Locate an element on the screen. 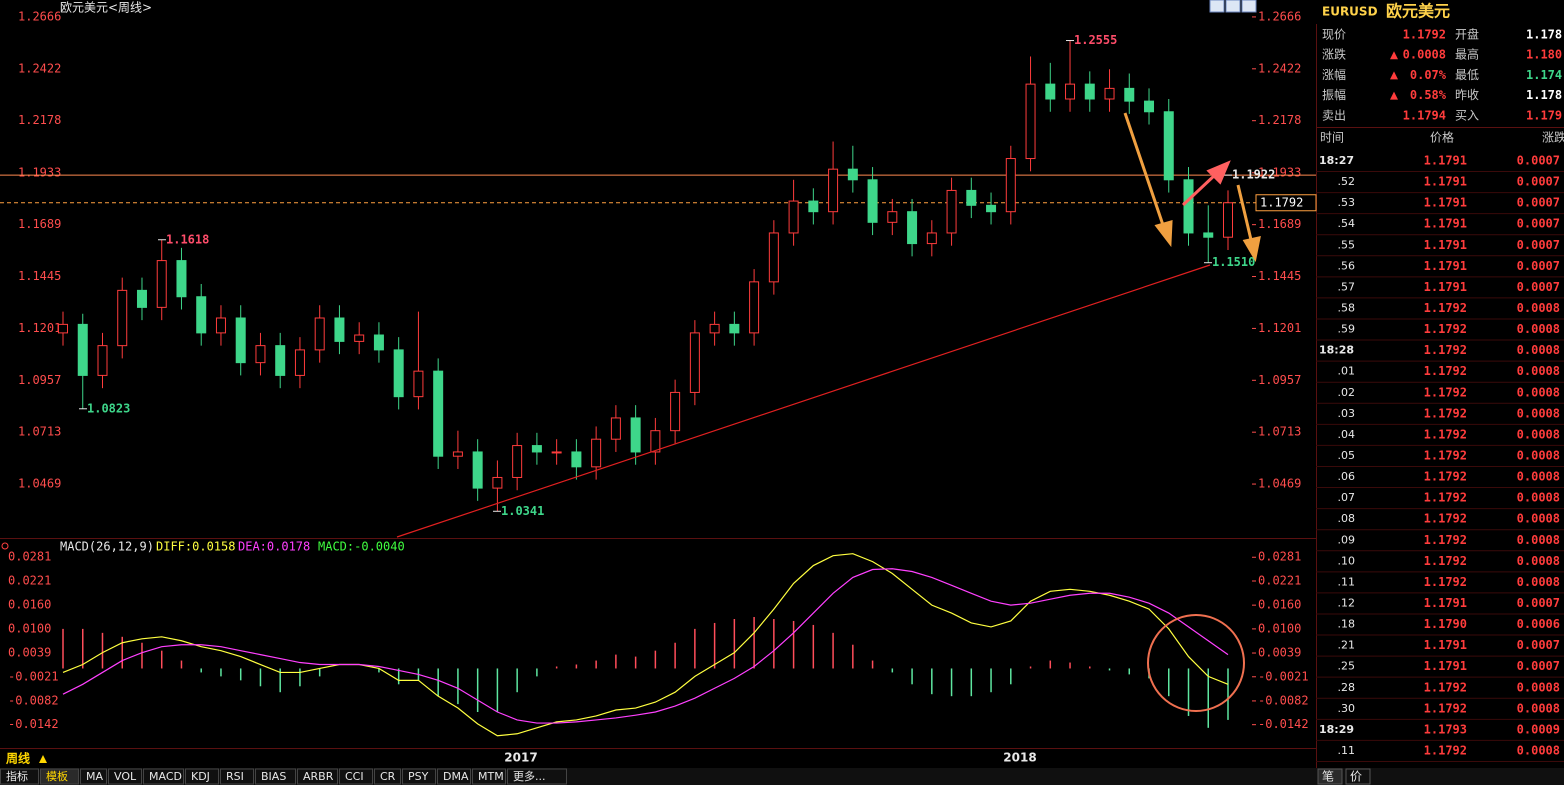  y-tick-label: 0.0281 is located at coordinates (1279, 557).